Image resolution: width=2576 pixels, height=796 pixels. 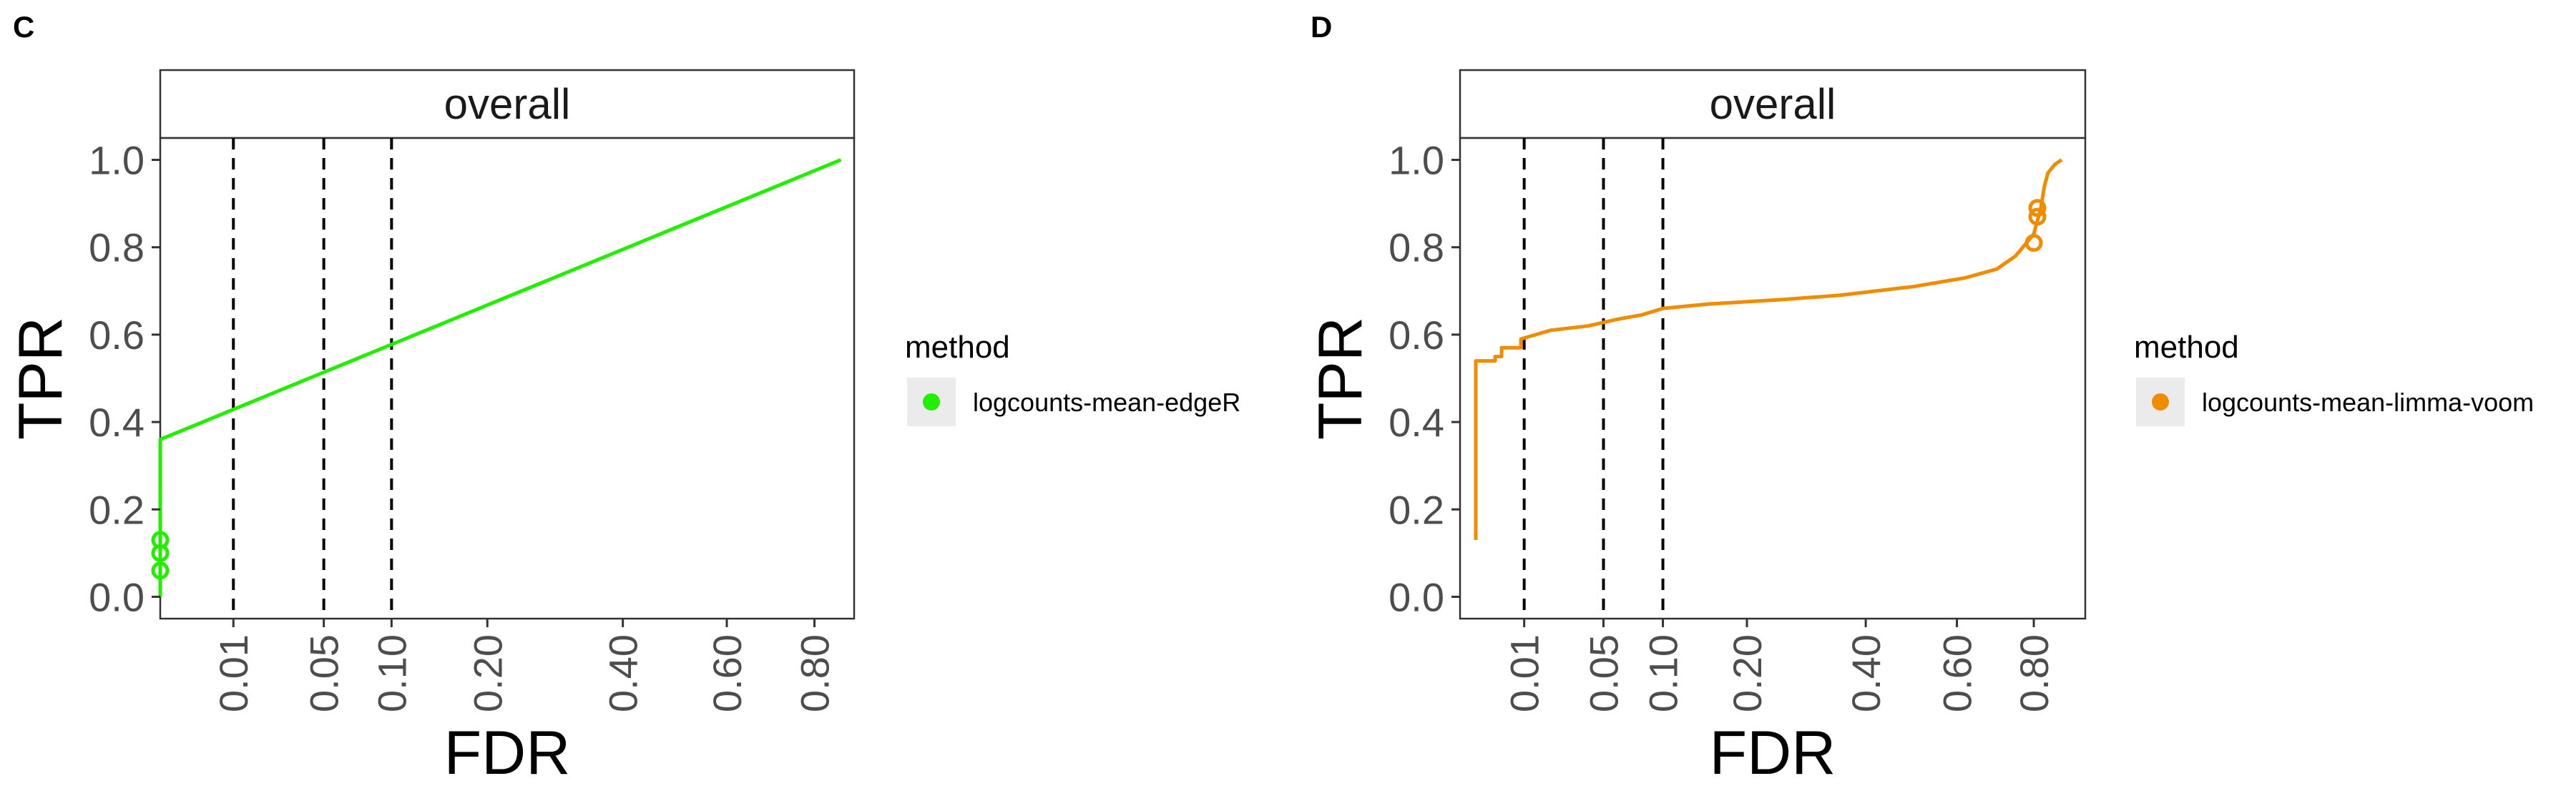 What do you see at coordinates (1072, 378) in the screenshot?
I see `legend: method logcounts-mean-edgeR` at bounding box center [1072, 378].